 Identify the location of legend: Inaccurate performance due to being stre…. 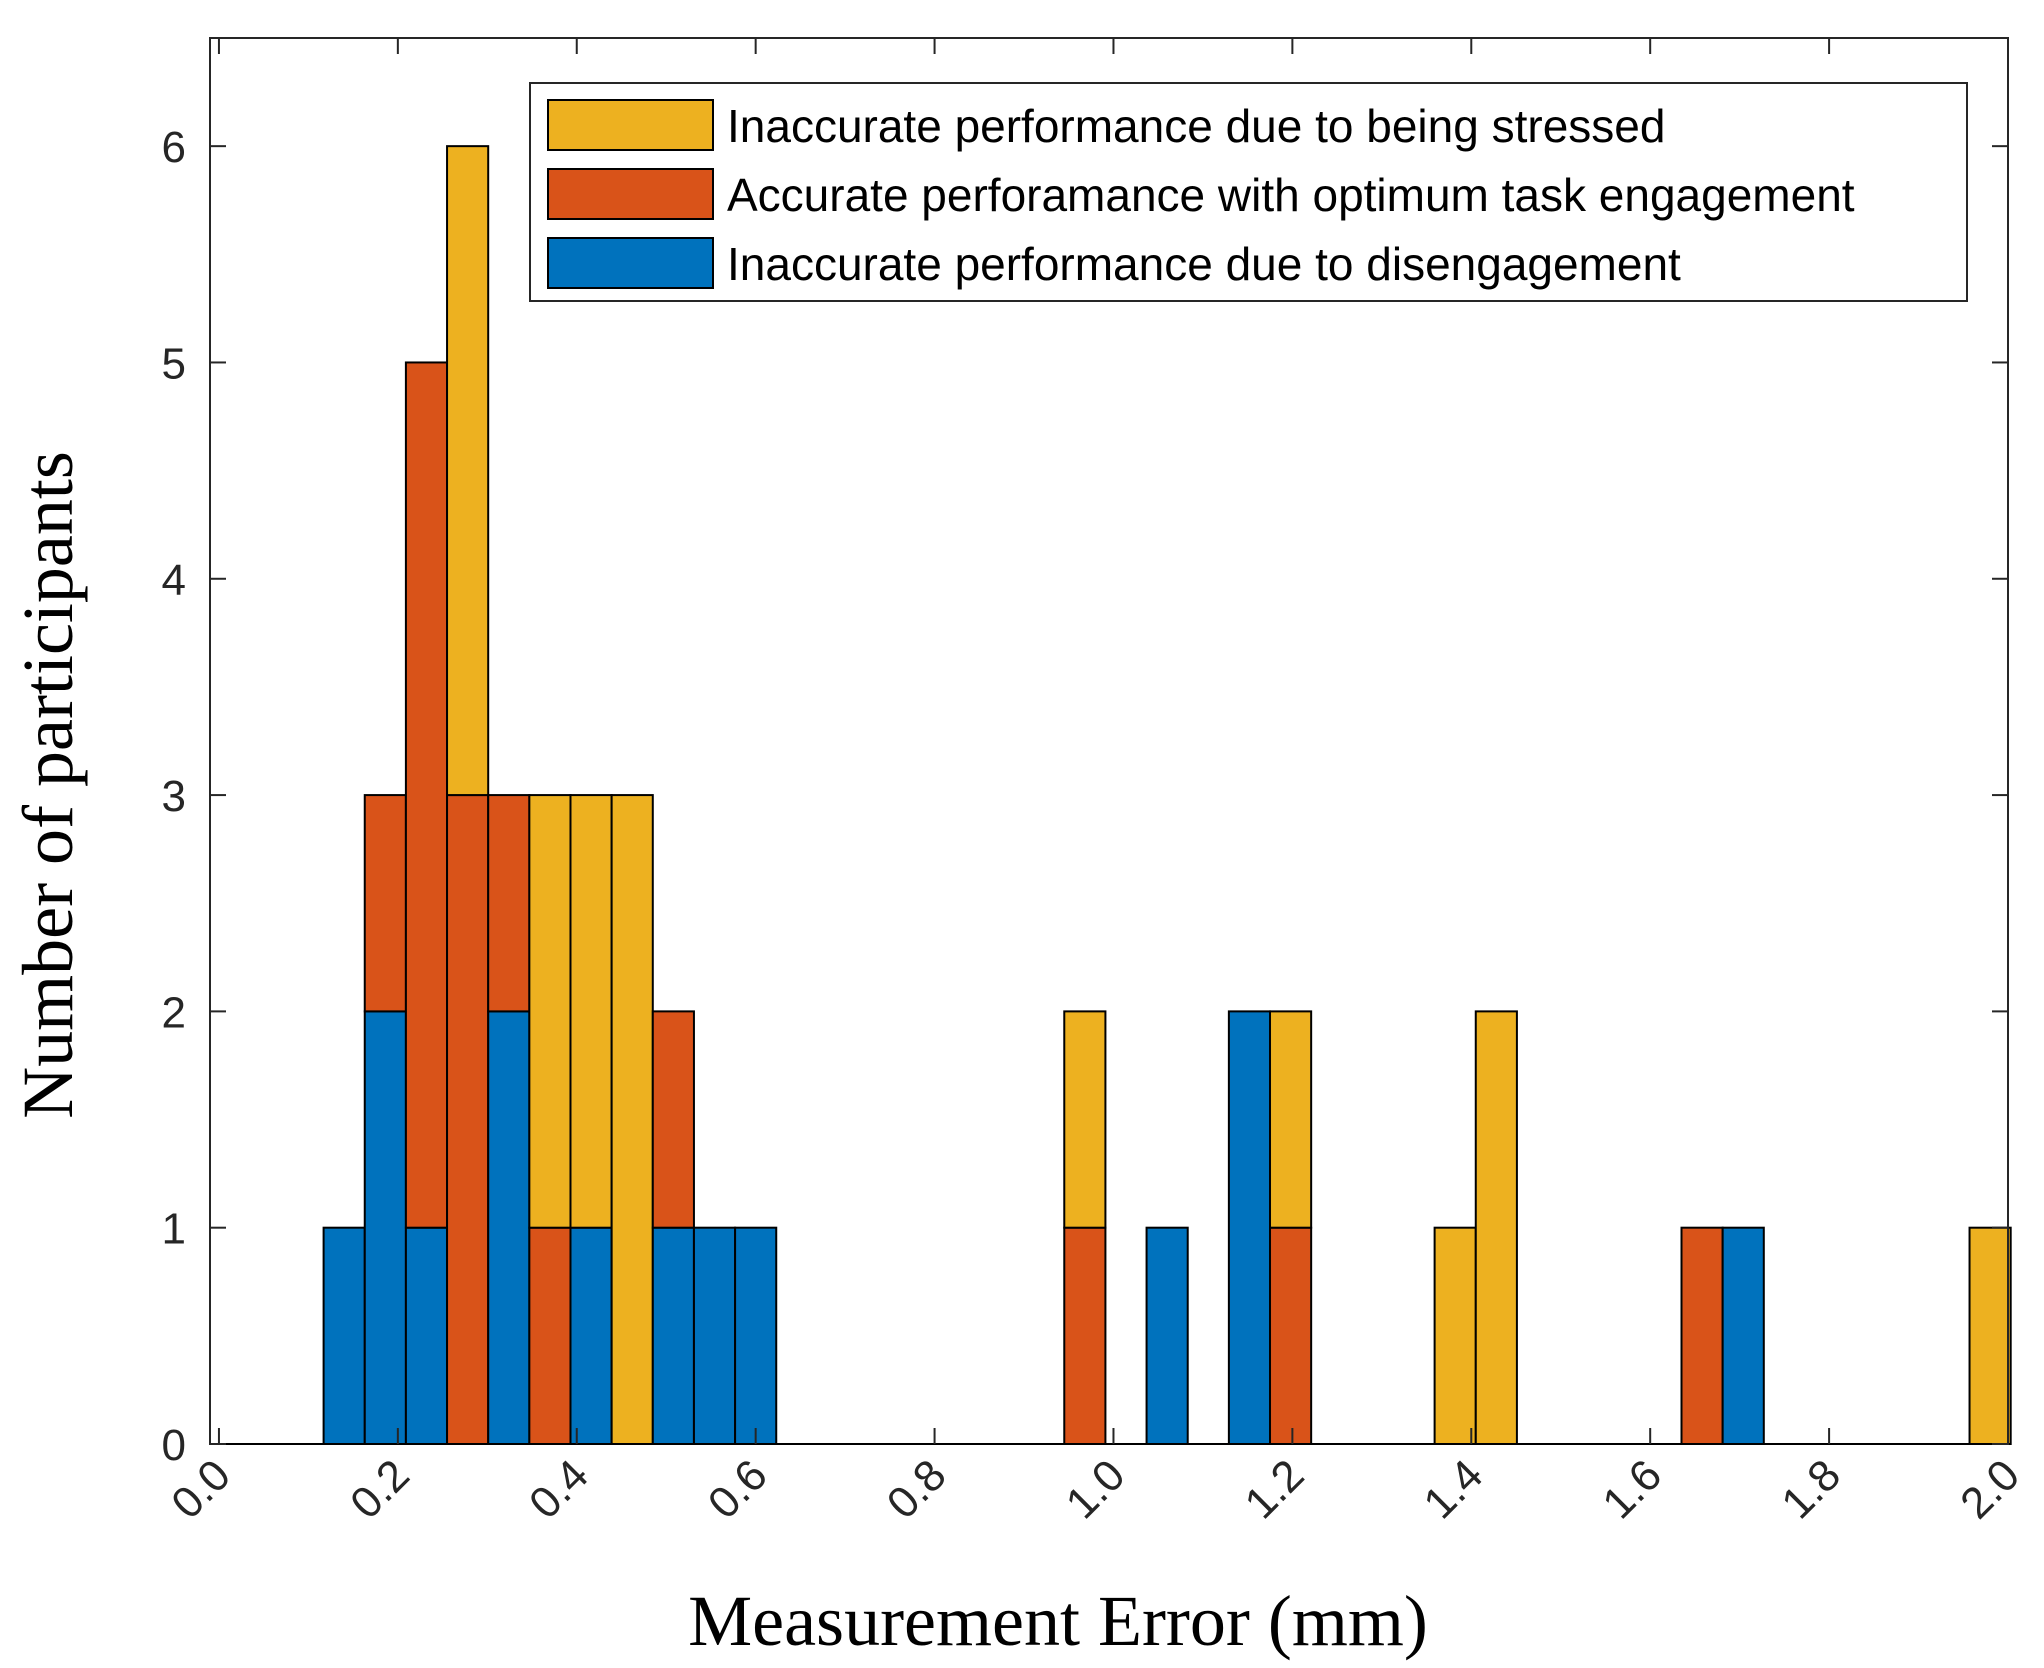
(1248, 192).